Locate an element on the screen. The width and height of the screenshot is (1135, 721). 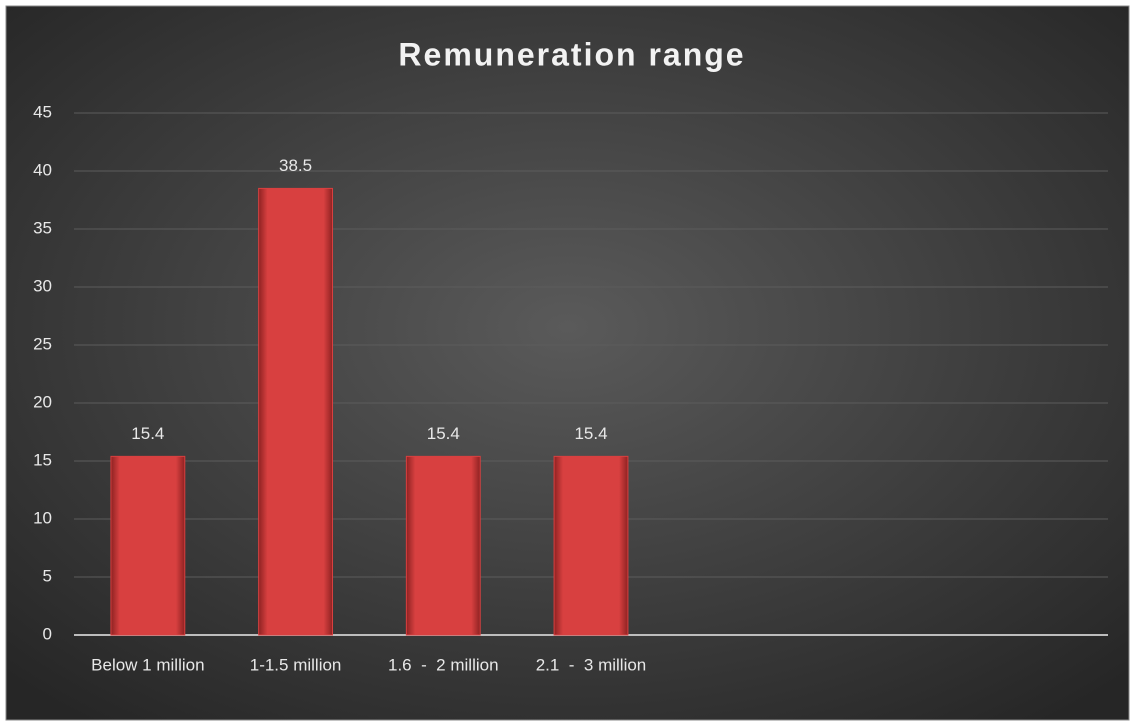
x-tick-label: 1-1.5 million is located at coordinates (296, 664).